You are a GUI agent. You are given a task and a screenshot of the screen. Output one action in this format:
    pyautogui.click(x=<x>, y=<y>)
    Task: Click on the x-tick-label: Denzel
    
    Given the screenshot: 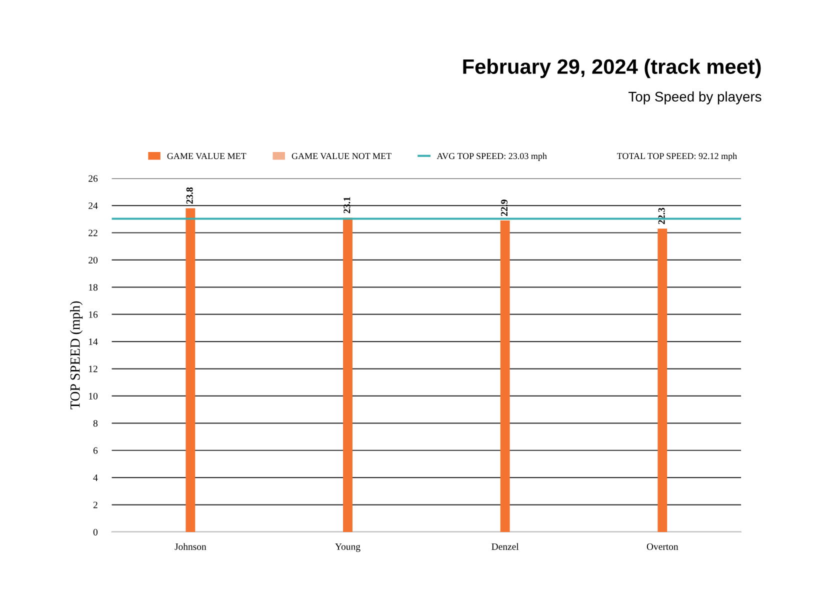 What is the action you would take?
    pyautogui.click(x=505, y=546)
    